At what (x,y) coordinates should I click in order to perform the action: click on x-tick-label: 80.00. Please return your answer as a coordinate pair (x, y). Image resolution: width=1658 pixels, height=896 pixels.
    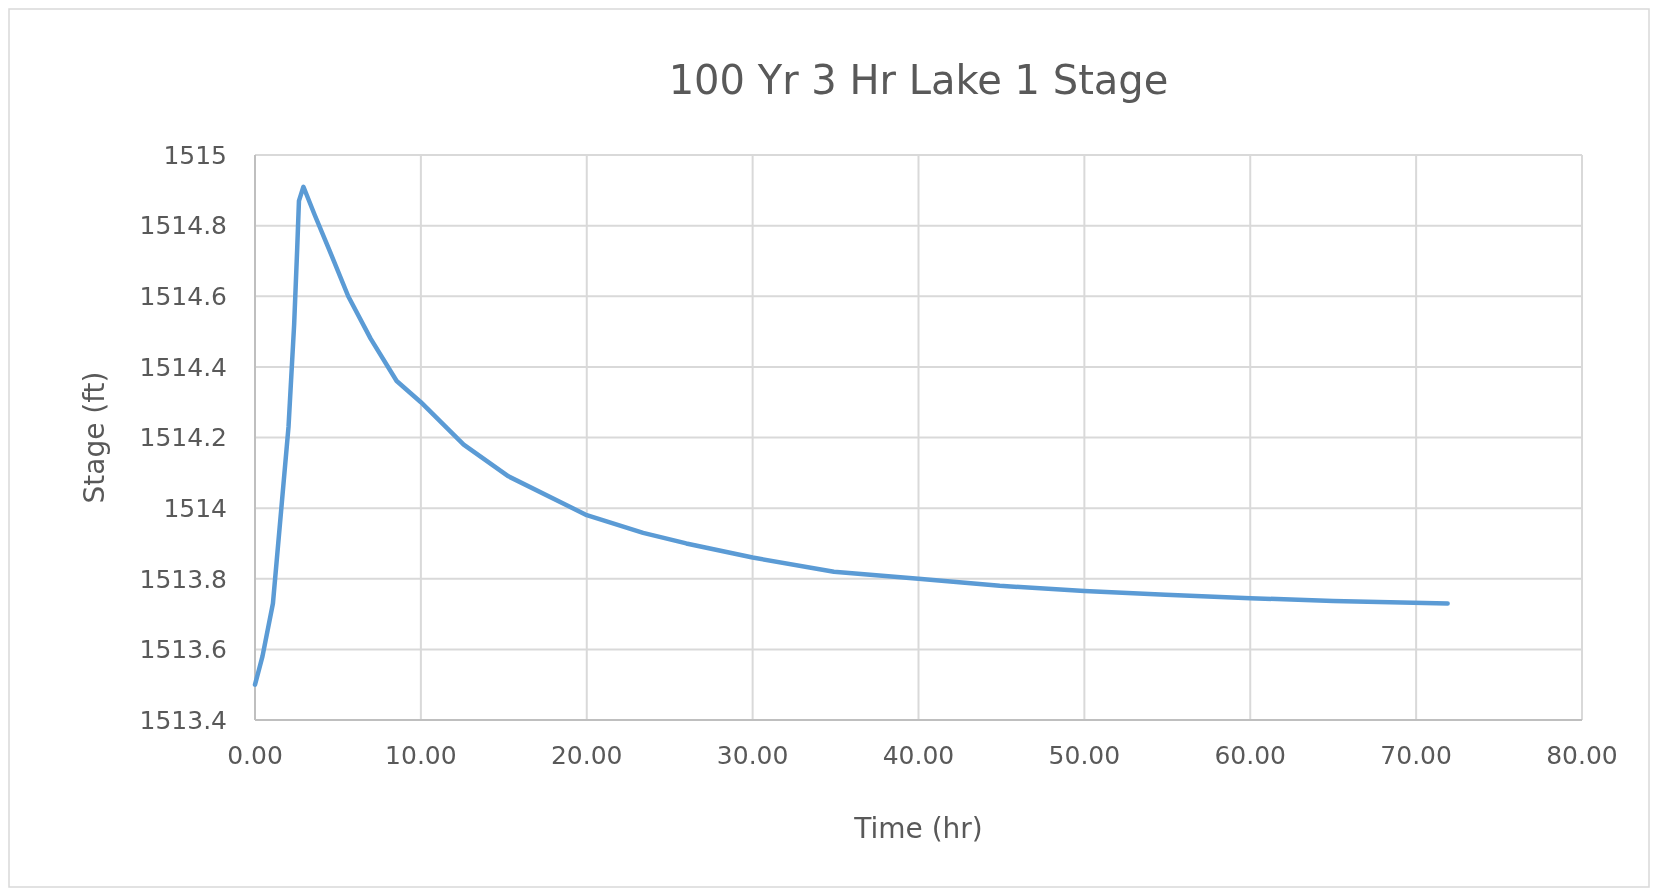
    Looking at the image, I should click on (1582, 755).